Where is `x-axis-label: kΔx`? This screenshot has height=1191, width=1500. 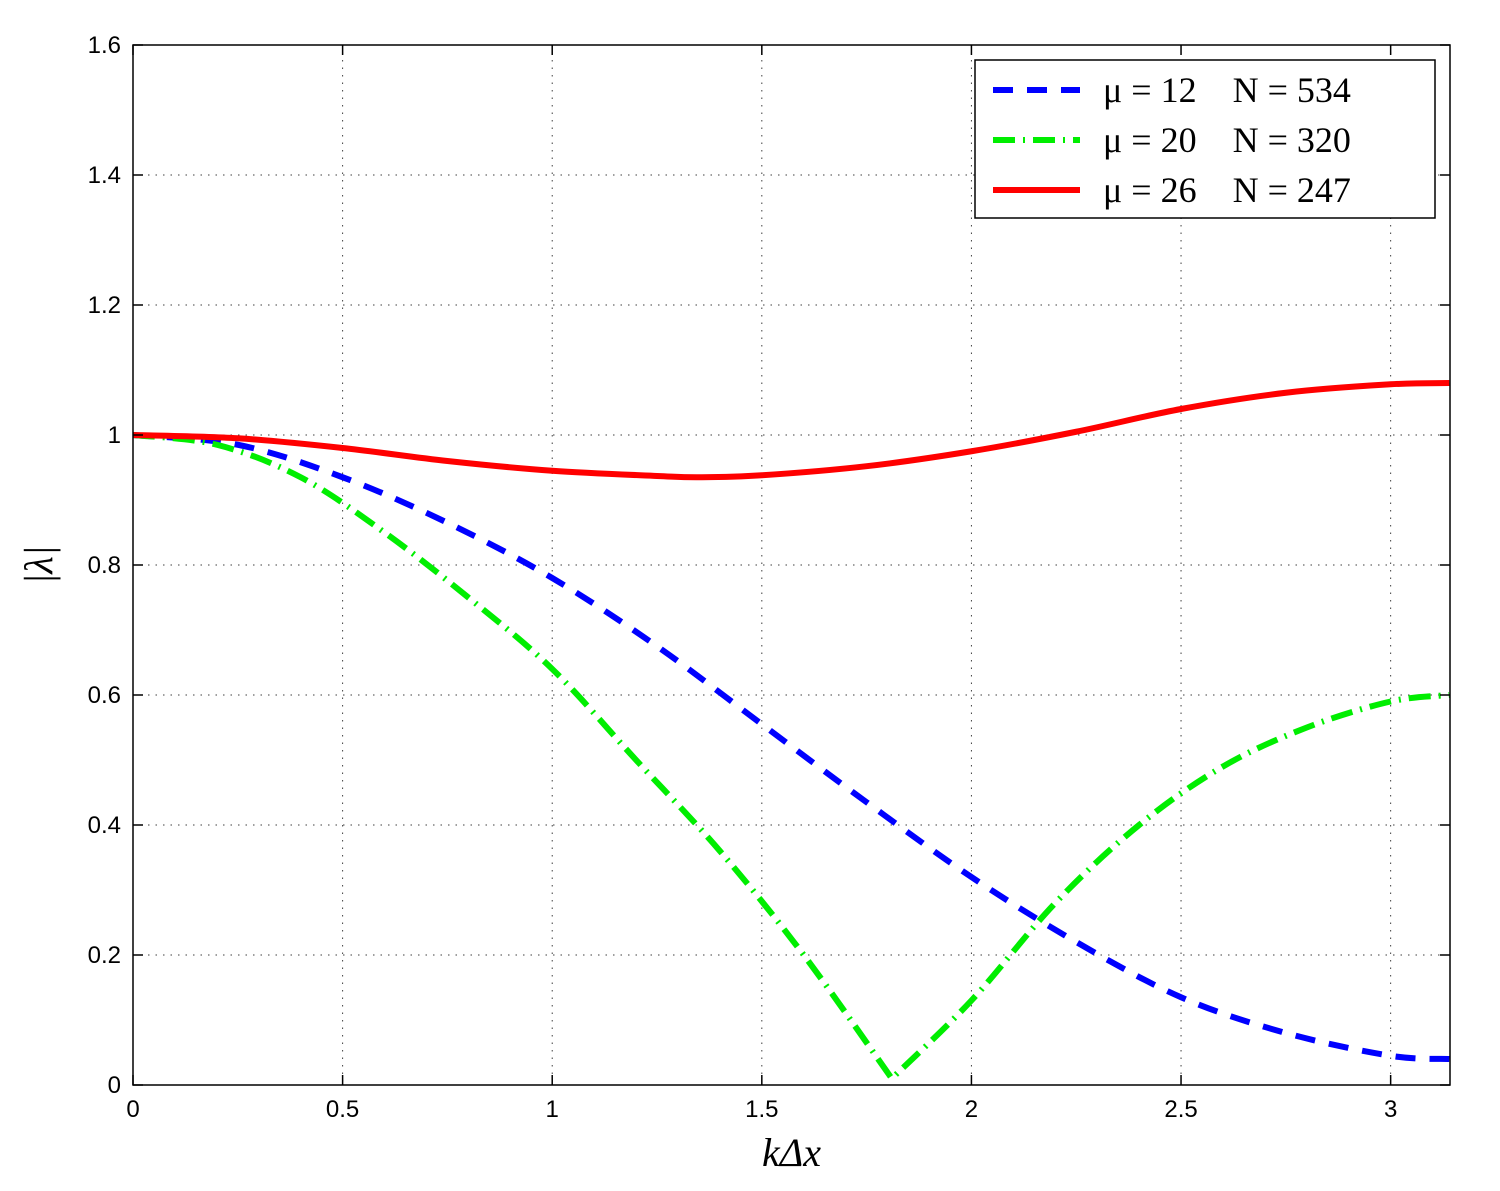 x-axis-label: kΔx is located at coordinates (791, 1152).